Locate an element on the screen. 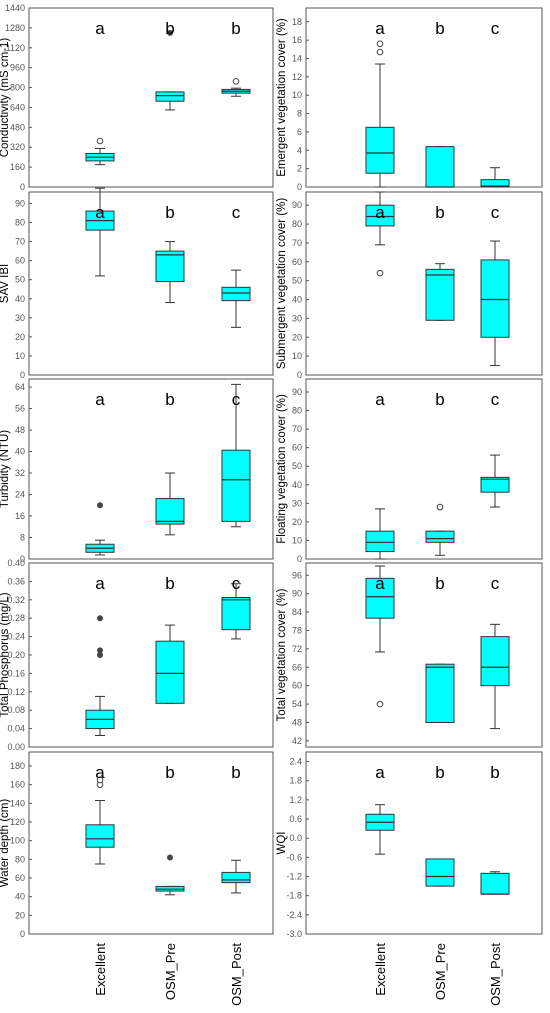 This screenshot has width=550, height=1013. y-tick-label: 6 is located at coordinates (299, 132).